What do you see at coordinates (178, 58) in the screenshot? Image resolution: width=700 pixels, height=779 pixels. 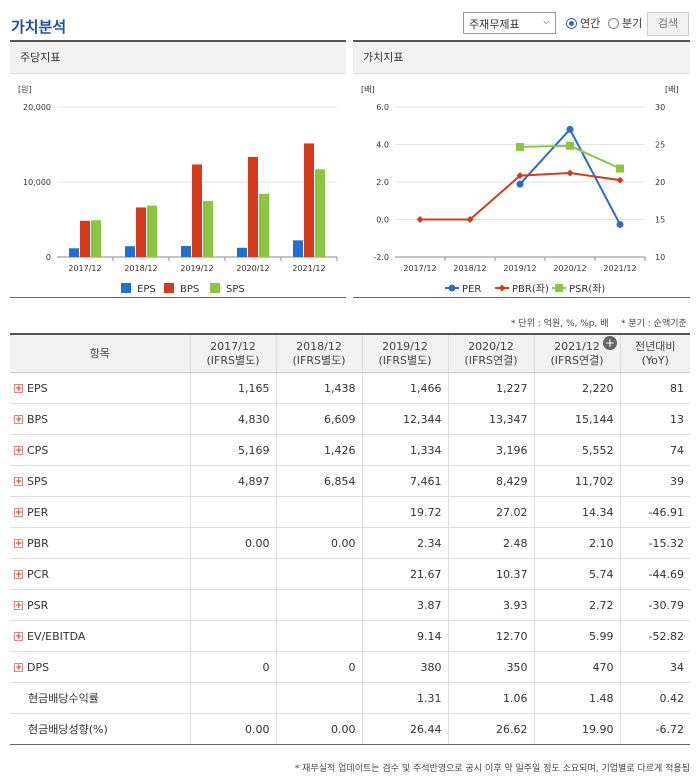 I see `per-share-panel-title: 주당지표` at bounding box center [178, 58].